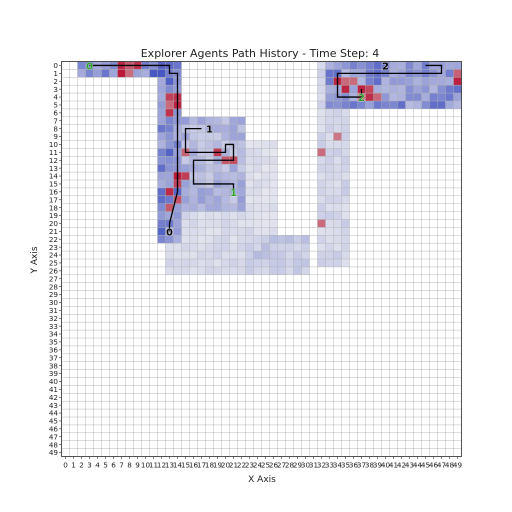 The image size is (512, 512). What do you see at coordinates (161, 465) in the screenshot?
I see `x-tick-label: 12` at bounding box center [161, 465].